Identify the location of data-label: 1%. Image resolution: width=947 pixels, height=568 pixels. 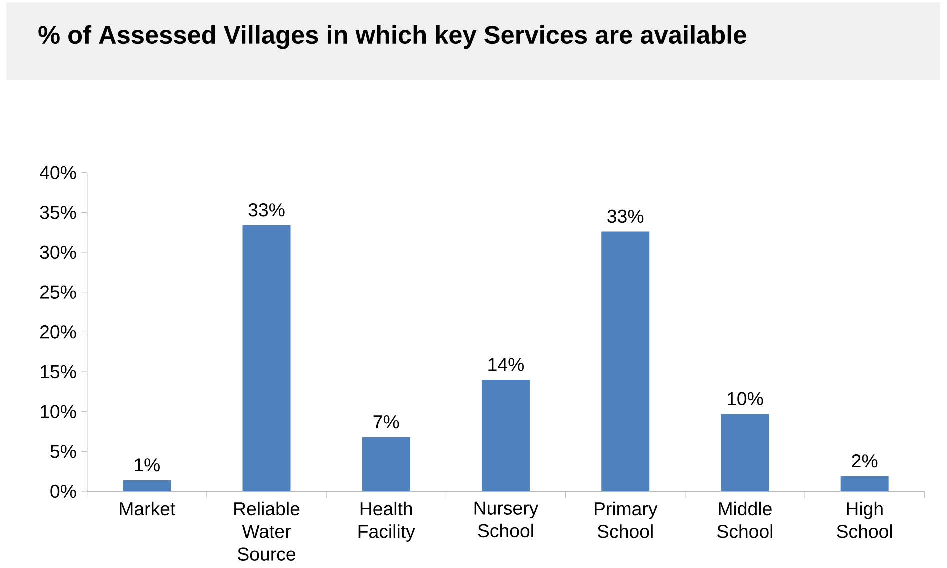
(147, 465).